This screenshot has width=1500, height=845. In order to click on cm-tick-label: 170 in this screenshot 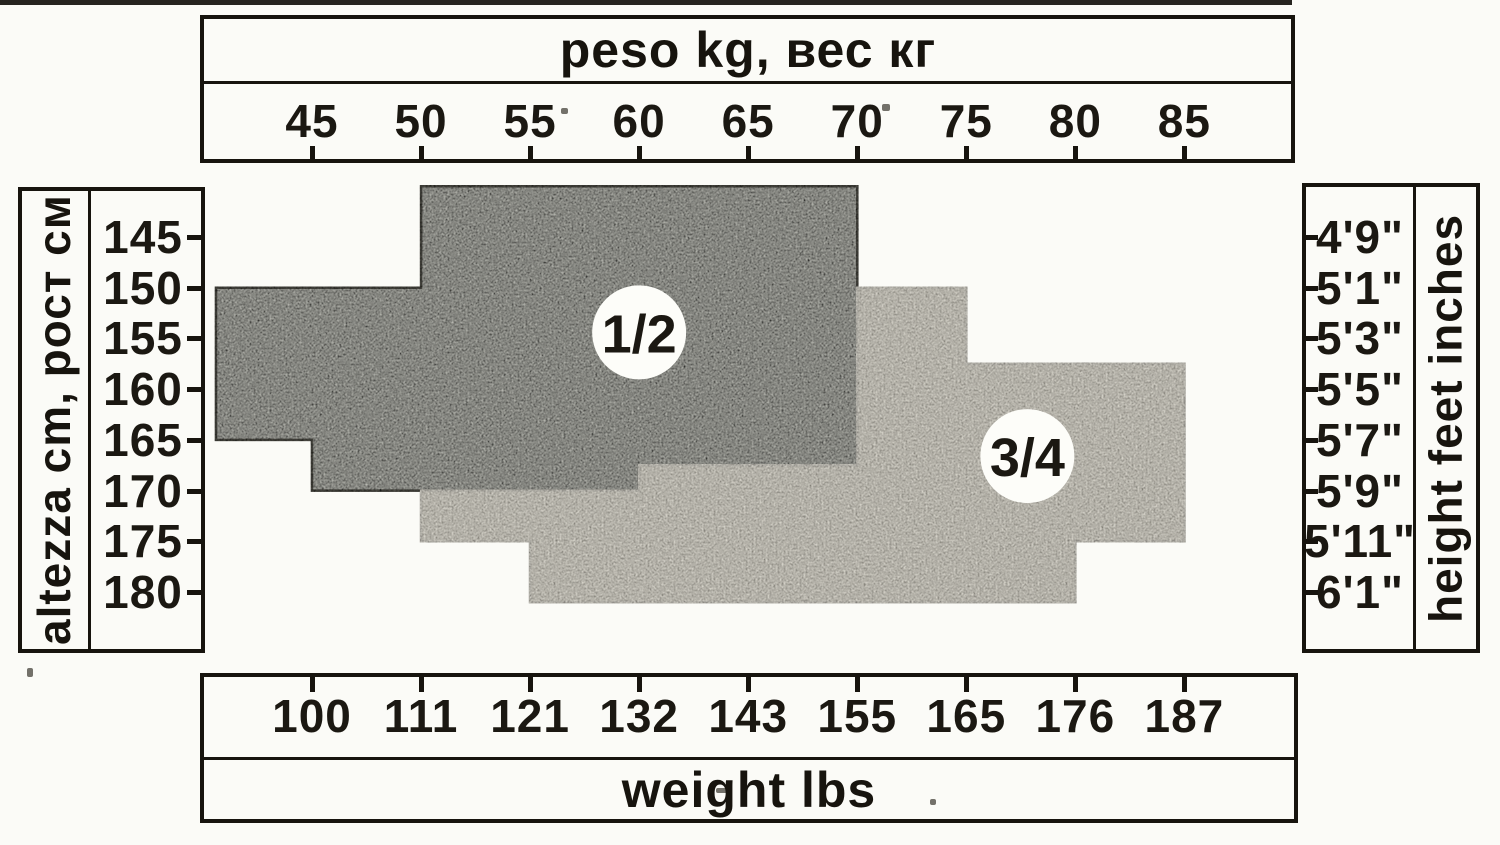, I will do `click(143, 490)`.